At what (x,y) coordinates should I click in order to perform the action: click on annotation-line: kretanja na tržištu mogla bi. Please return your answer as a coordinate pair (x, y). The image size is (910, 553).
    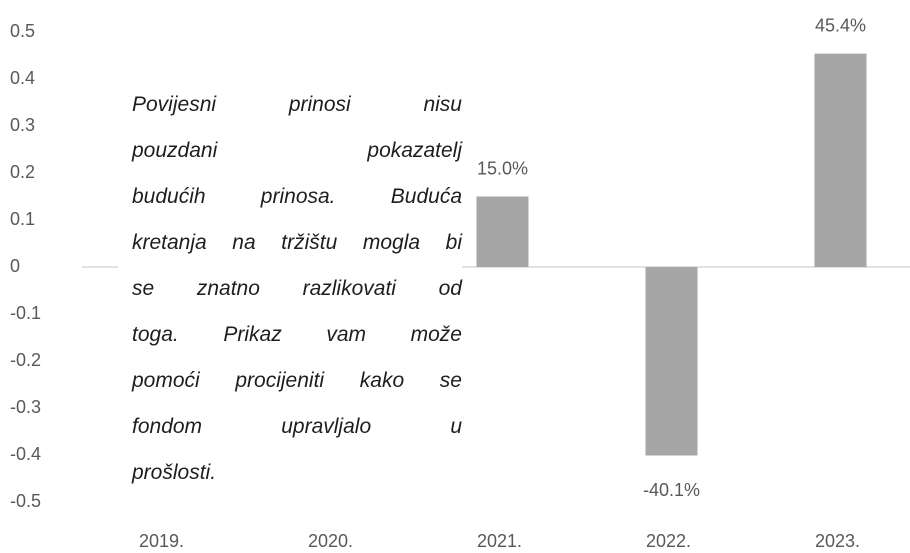
    Looking at the image, I should click on (297, 242).